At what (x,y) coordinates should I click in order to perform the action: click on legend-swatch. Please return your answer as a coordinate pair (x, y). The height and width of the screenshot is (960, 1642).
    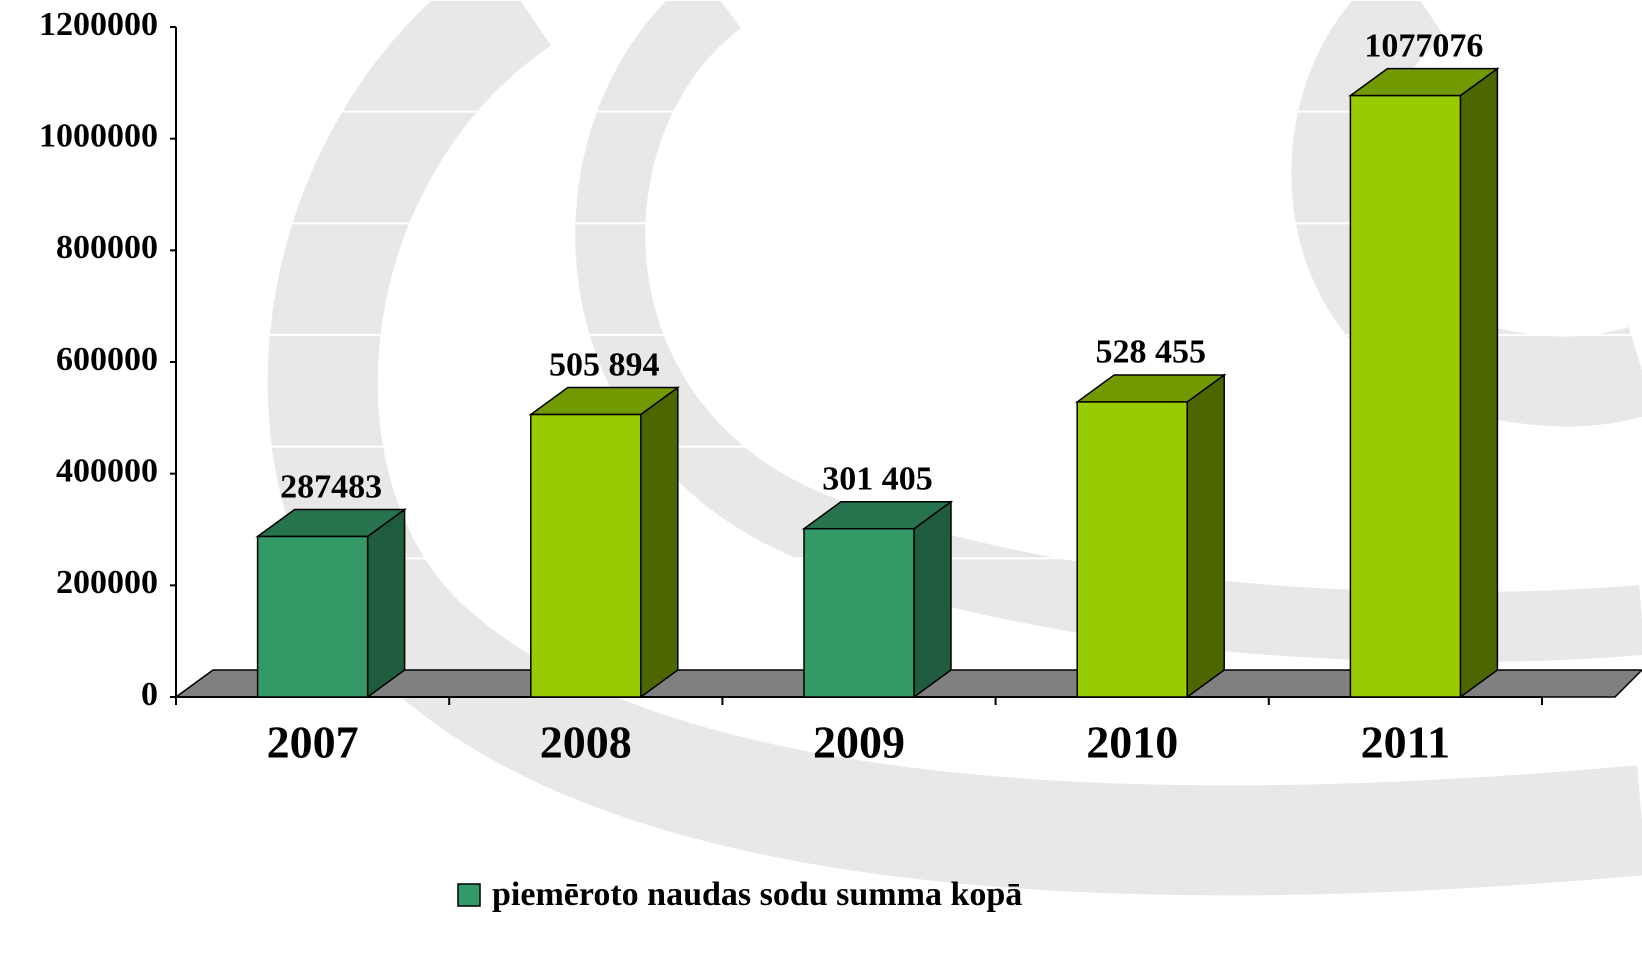
    Looking at the image, I should click on (469, 895).